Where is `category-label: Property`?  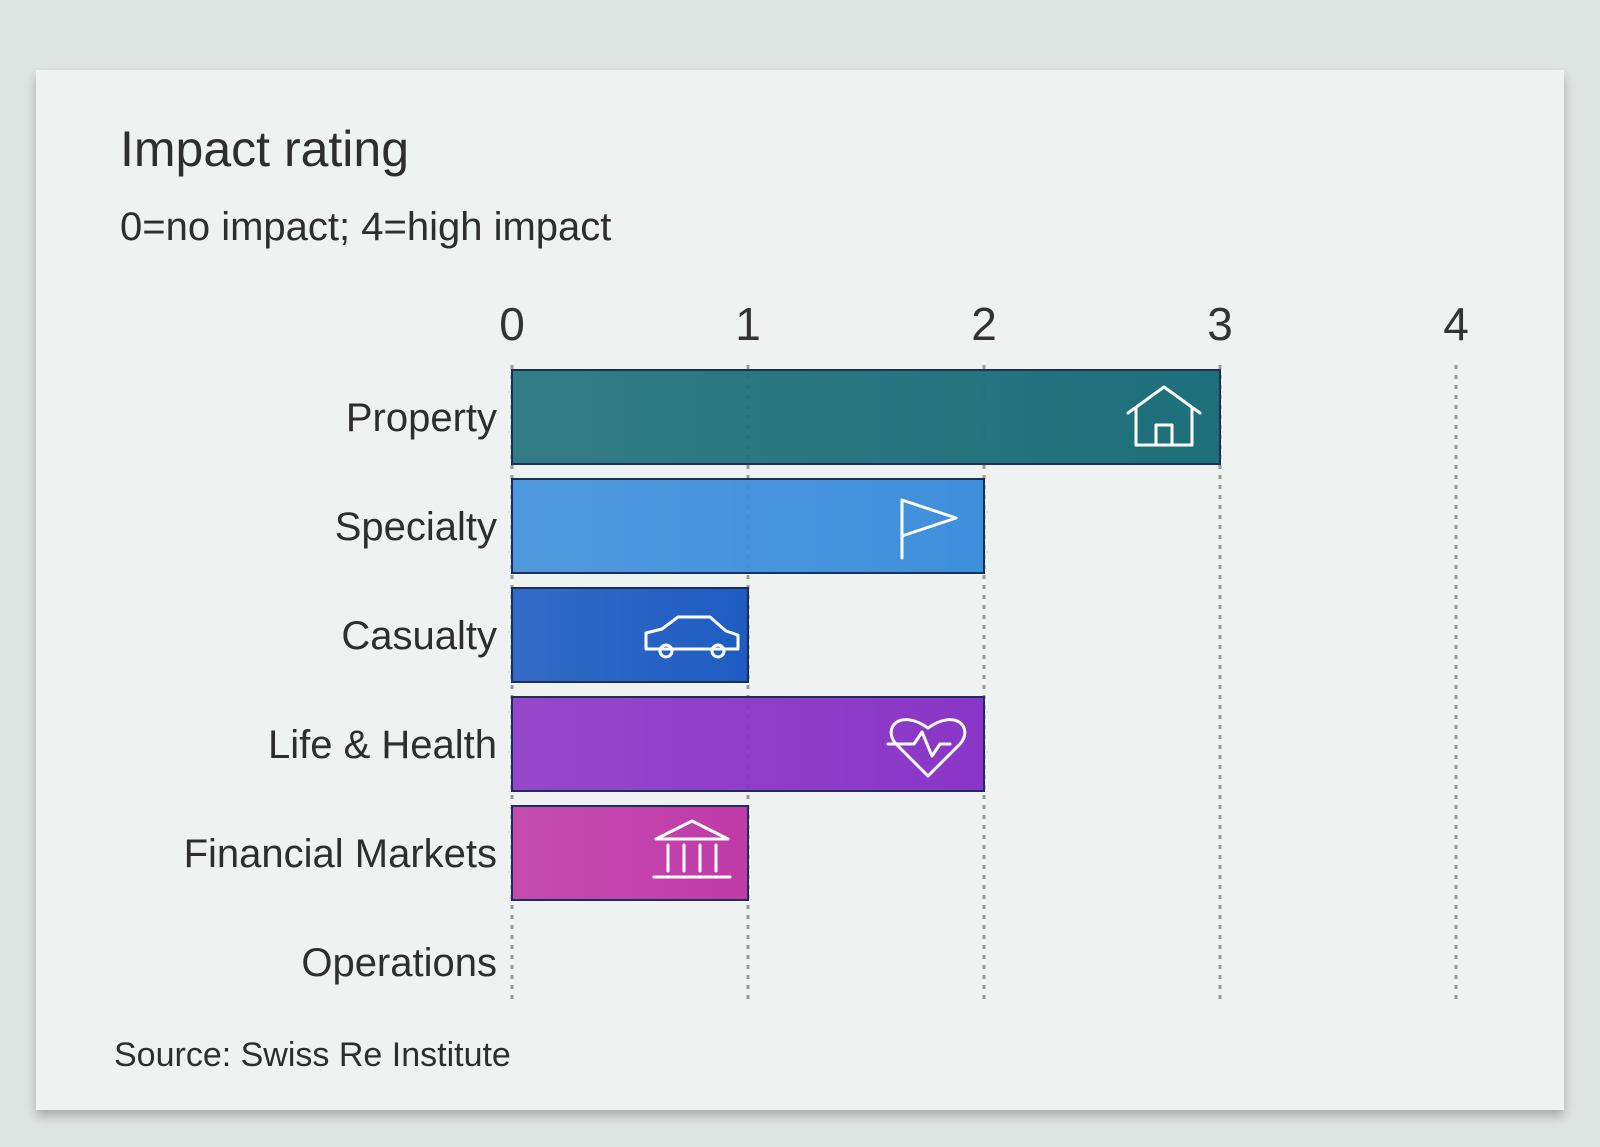 category-label: Property is located at coordinates (421, 418).